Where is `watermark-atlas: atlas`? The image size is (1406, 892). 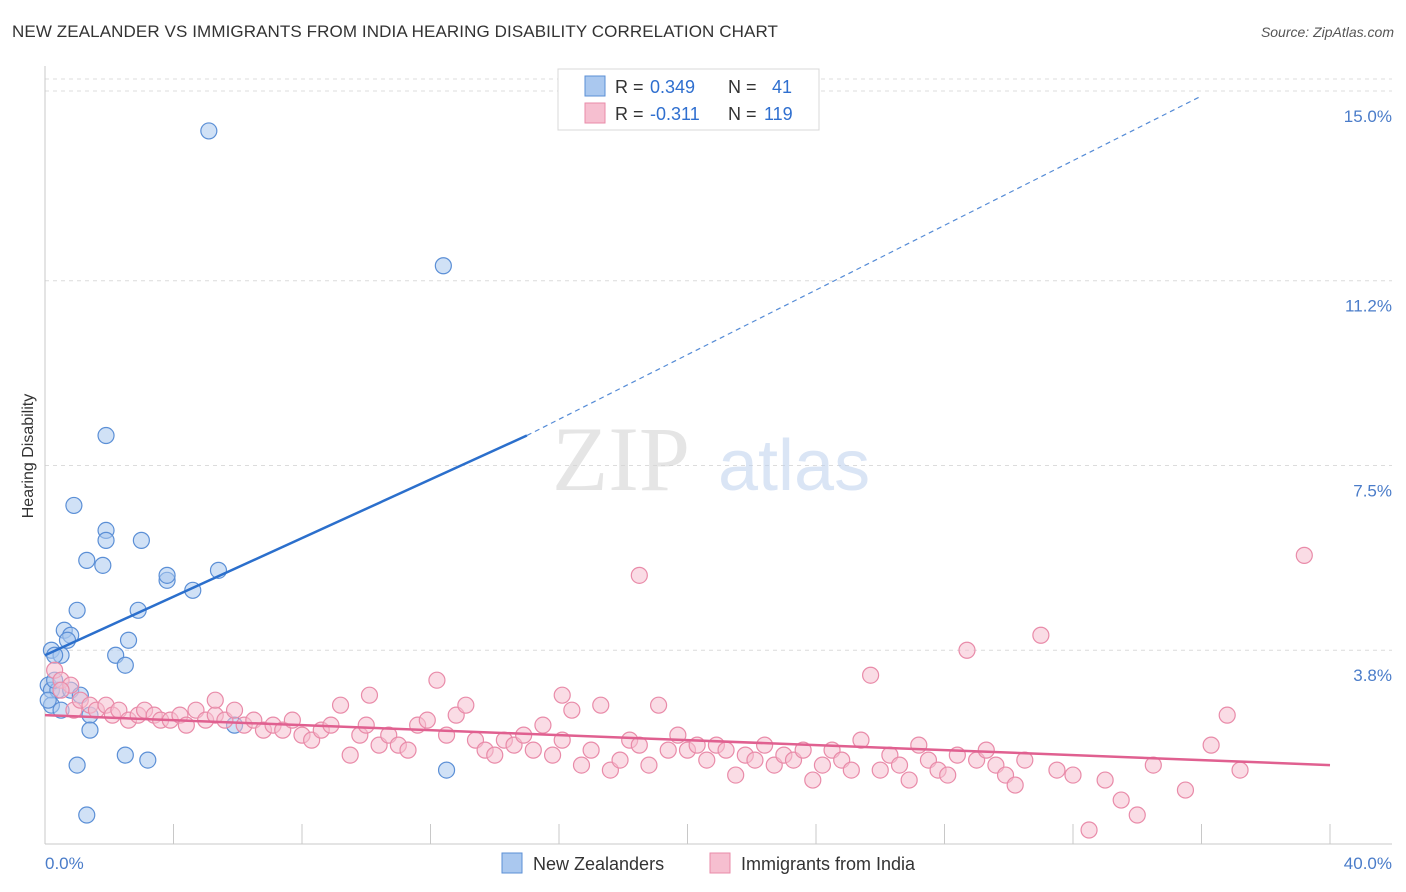
watermark-atlas: atlas is located at coordinates (794, 466).